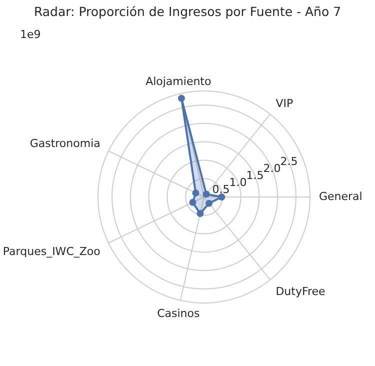 The image size is (375, 366). Describe the element at coordinates (272, 168) in the screenshot. I see `y-tick-label: 2.0` at that location.